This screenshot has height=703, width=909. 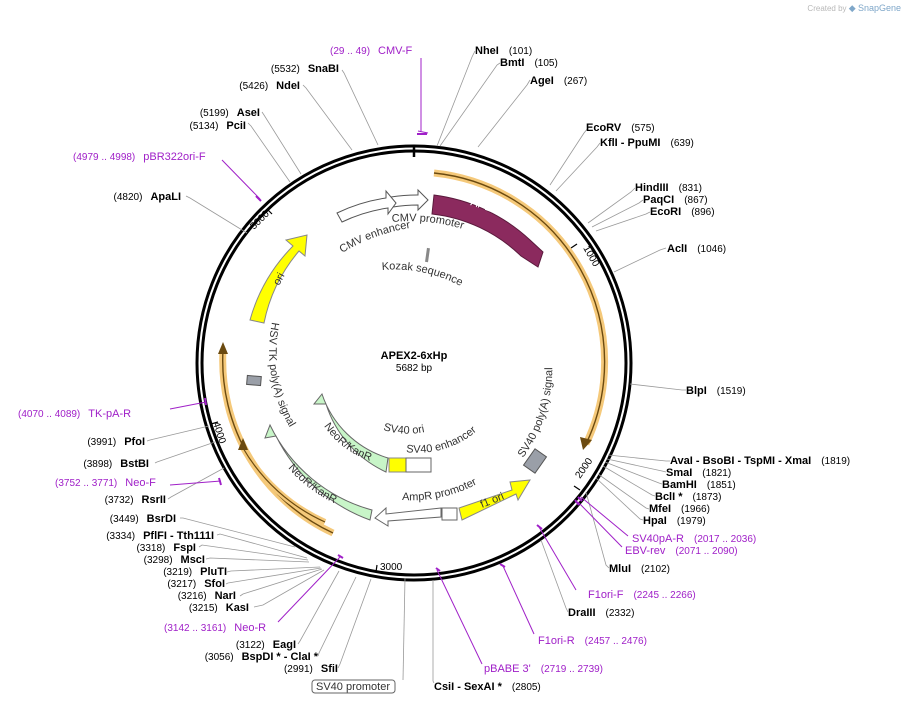 What do you see at coordinates (422, 274) in the screenshot?
I see `kozak-label: Kozak sequence` at bounding box center [422, 274].